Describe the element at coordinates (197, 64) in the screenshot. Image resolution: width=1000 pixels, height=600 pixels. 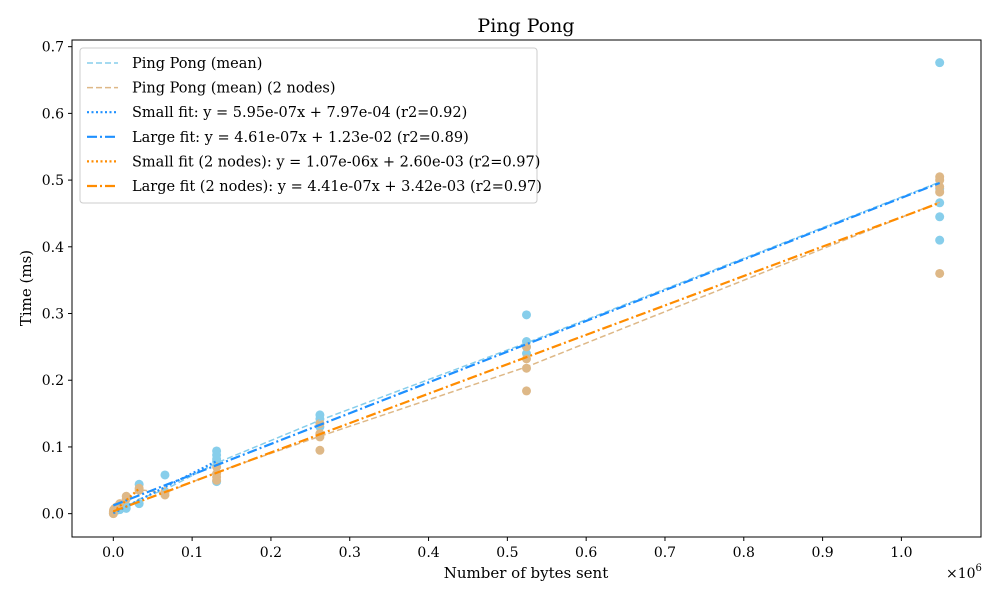
I see `legend-label: Ping Pong (mean)` at that location.